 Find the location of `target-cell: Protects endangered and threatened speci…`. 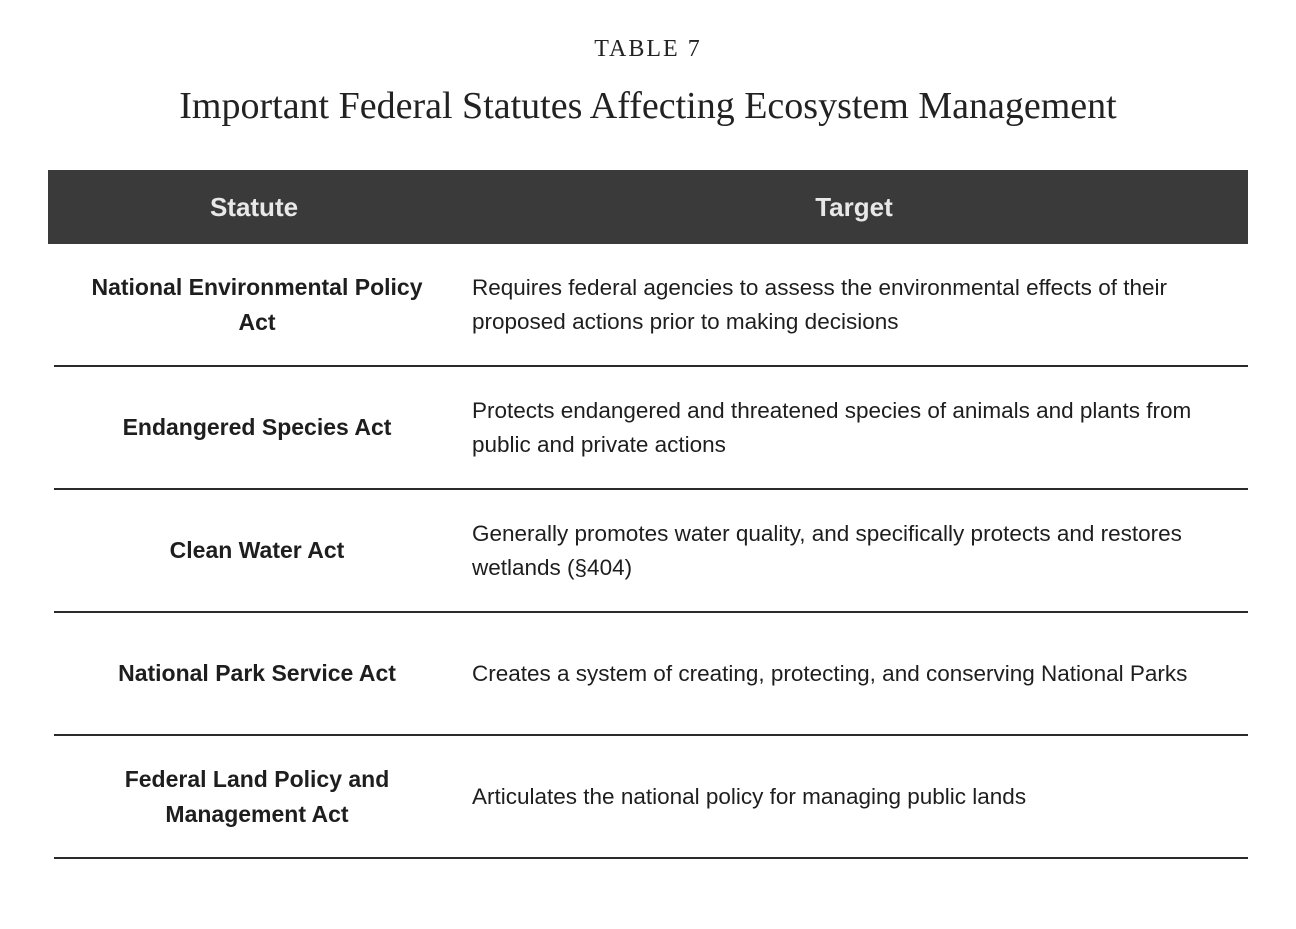

target-cell: Protects endangered and threatened speci… is located at coordinates (832, 427).